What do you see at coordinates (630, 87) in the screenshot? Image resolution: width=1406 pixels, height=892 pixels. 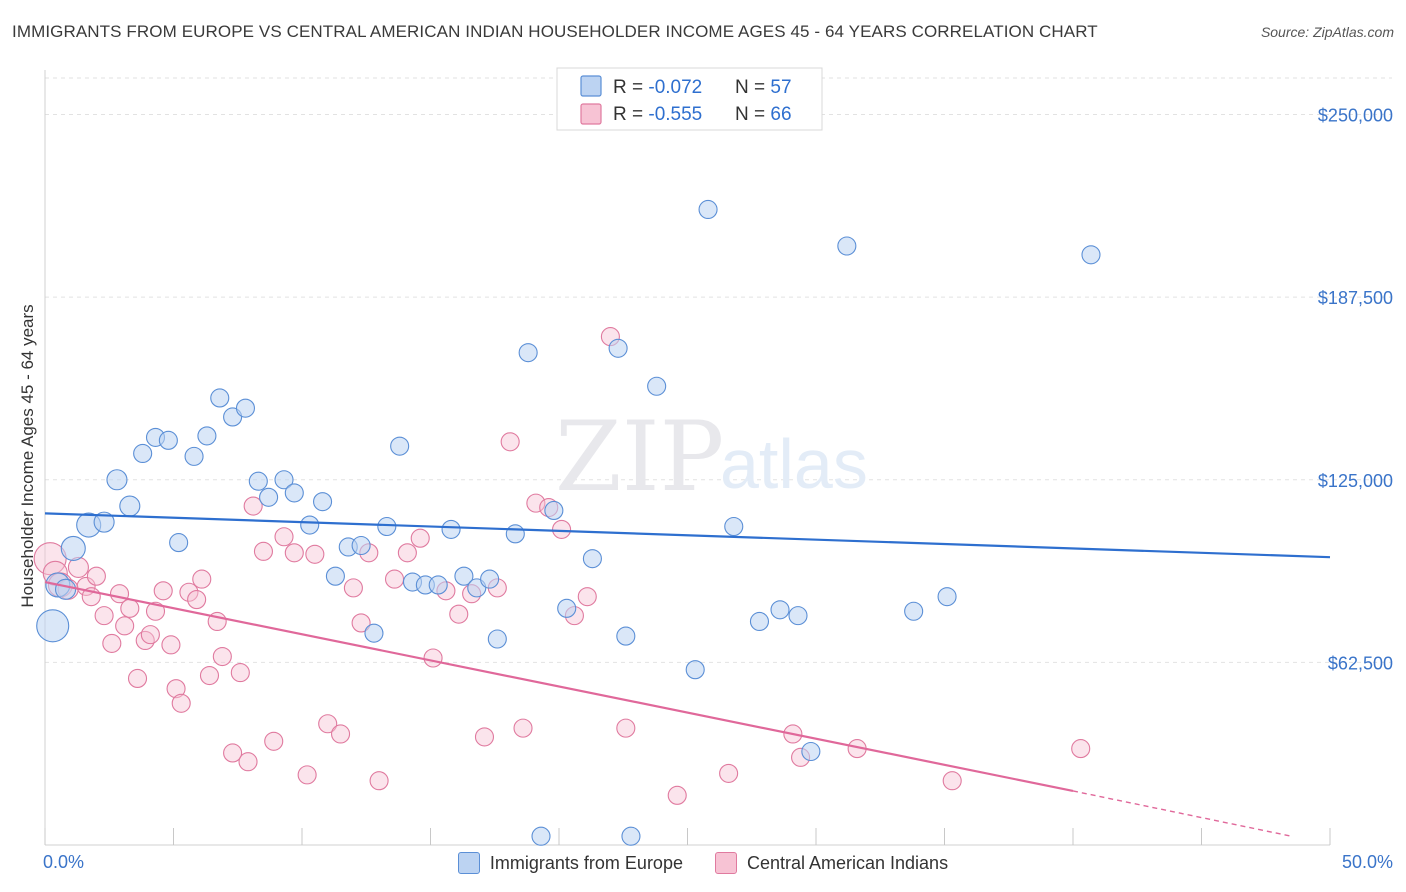 I see `stats-r-label-europe: R =` at bounding box center [630, 87].